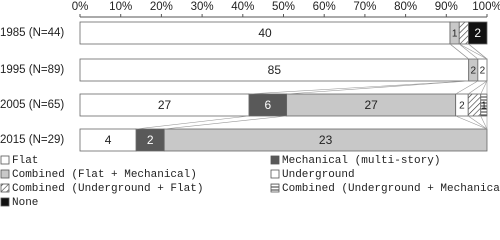  What do you see at coordinates (25, 202) in the screenshot?
I see `legend-label: None` at bounding box center [25, 202].